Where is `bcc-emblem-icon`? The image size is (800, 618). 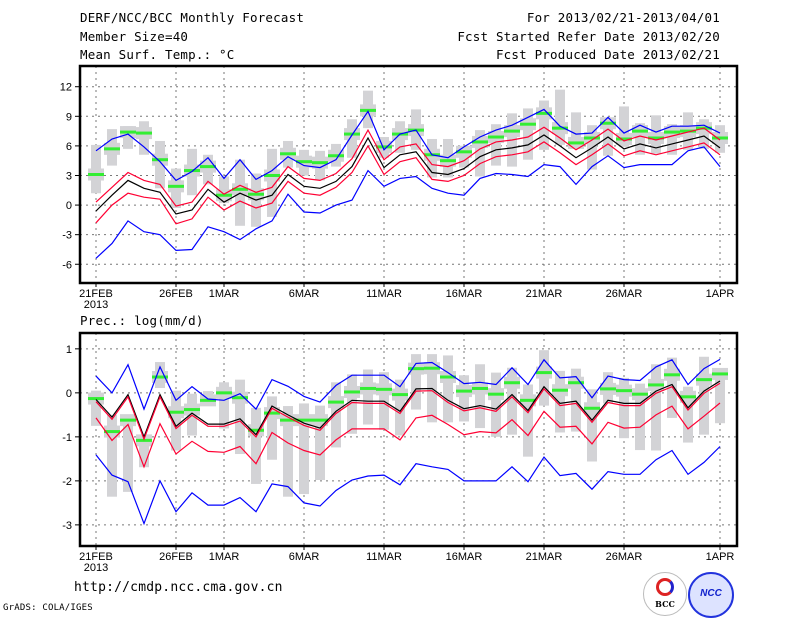
bcc-emblem-icon is located at coordinates (665, 587).